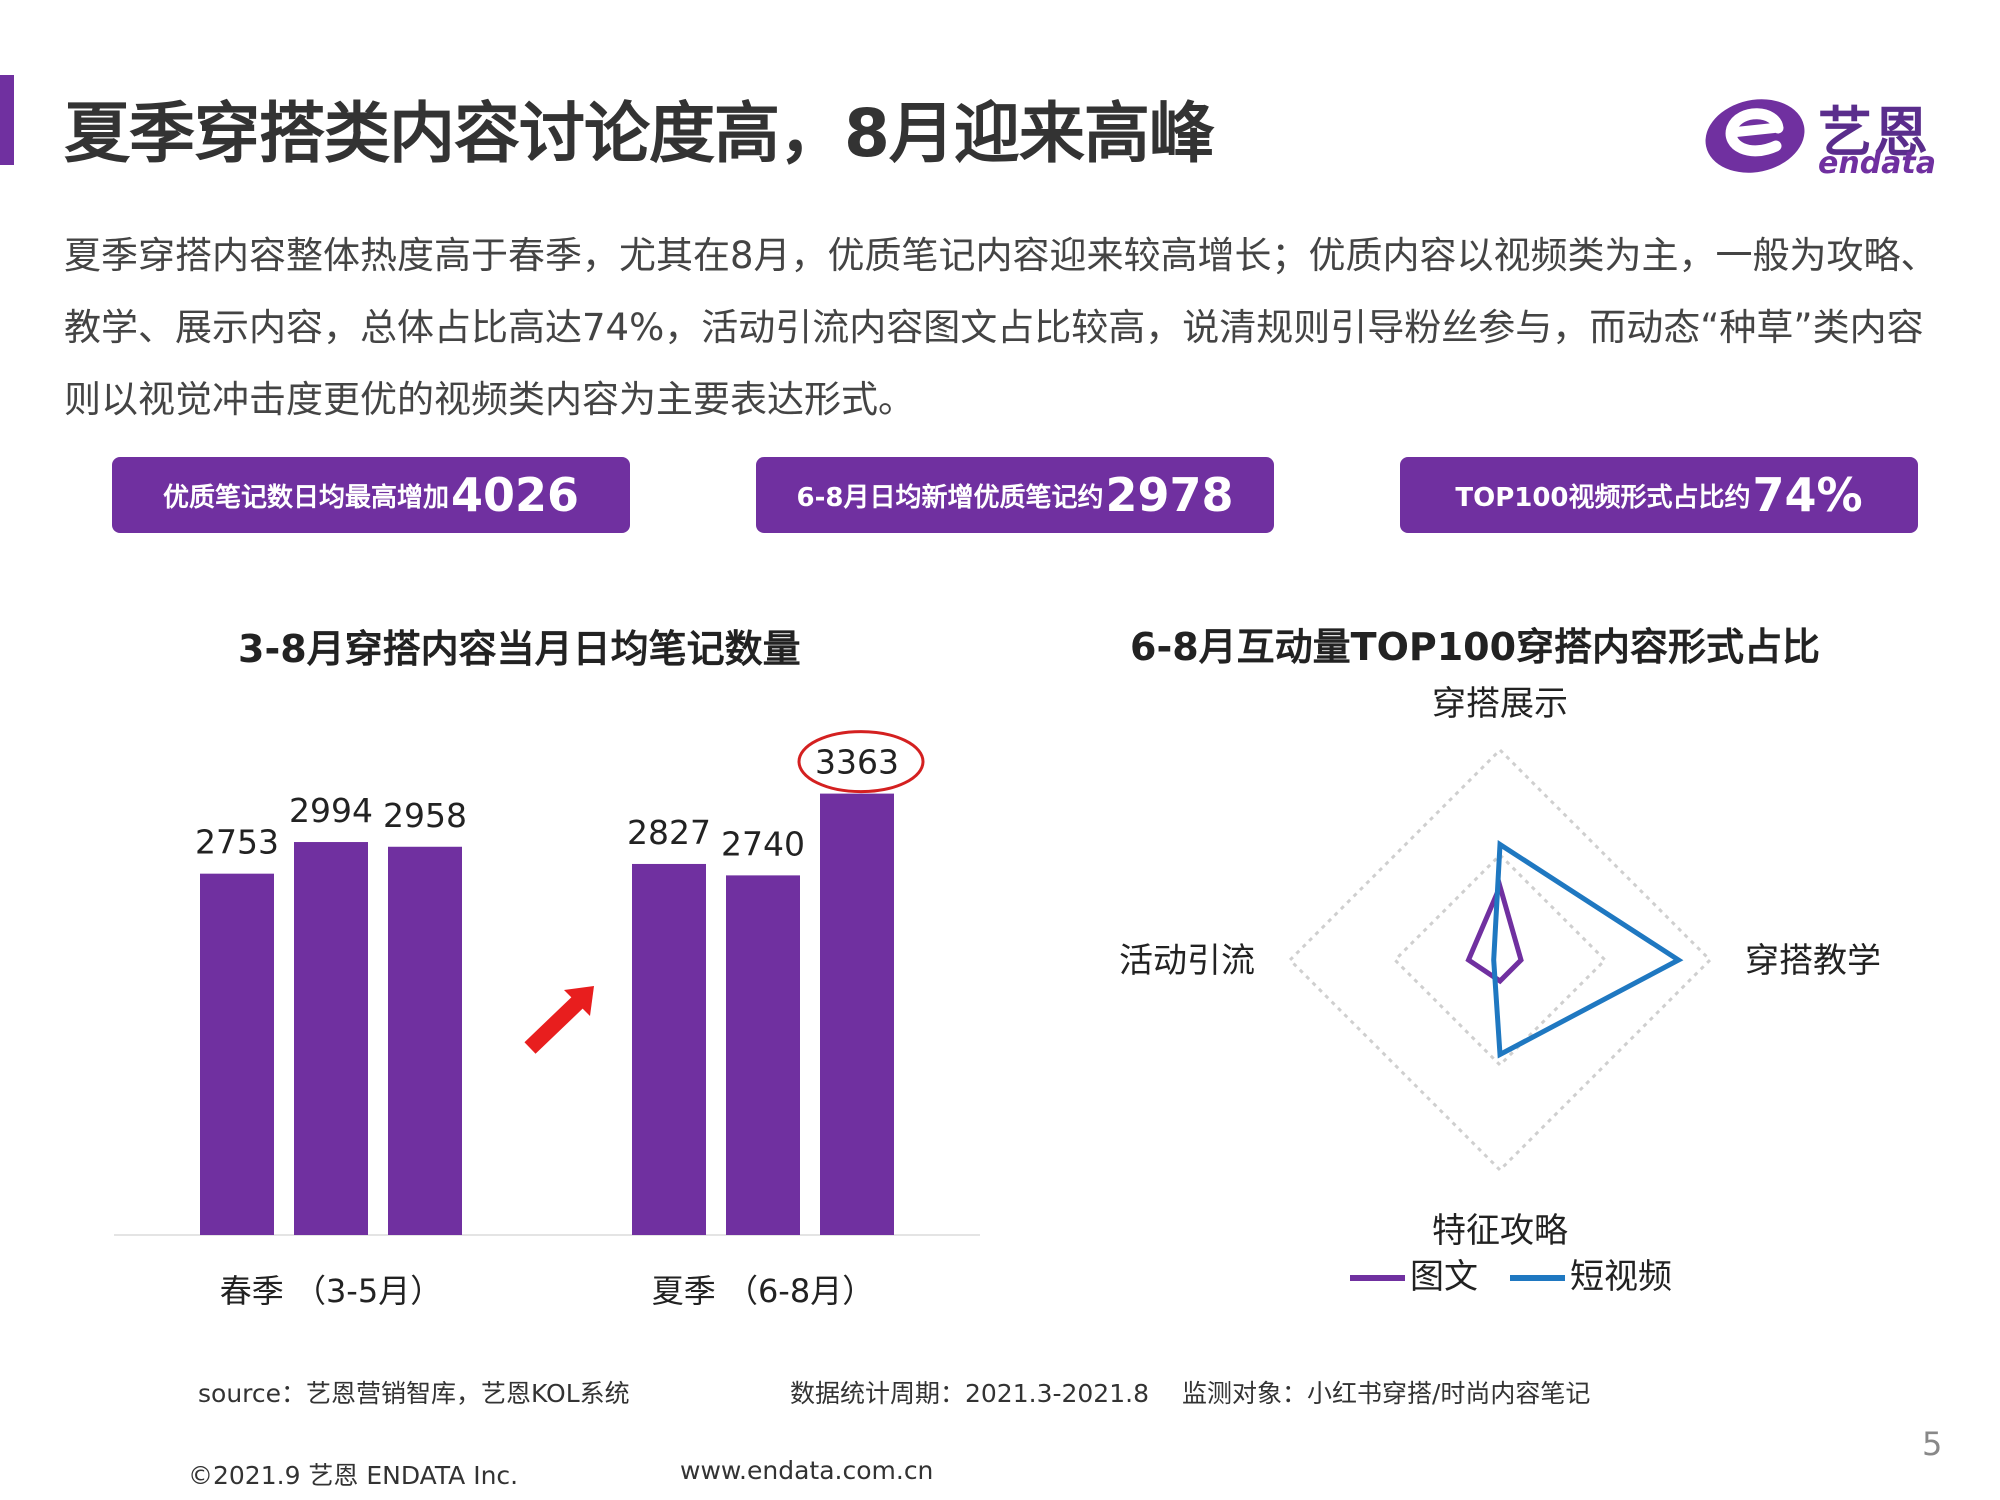  Describe the element at coordinates (1494, 932) in the screenshot. I see `radar-series-image-text` at that location.